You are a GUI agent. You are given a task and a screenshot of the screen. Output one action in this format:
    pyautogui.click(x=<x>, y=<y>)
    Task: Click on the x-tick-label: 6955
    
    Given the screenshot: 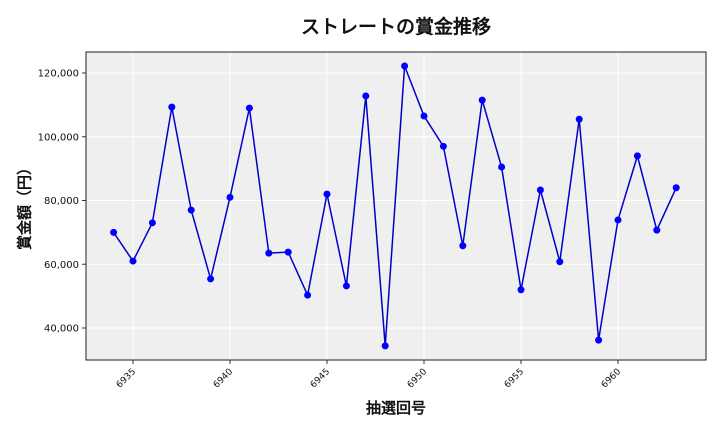 What is the action you would take?
    pyautogui.click(x=514, y=378)
    